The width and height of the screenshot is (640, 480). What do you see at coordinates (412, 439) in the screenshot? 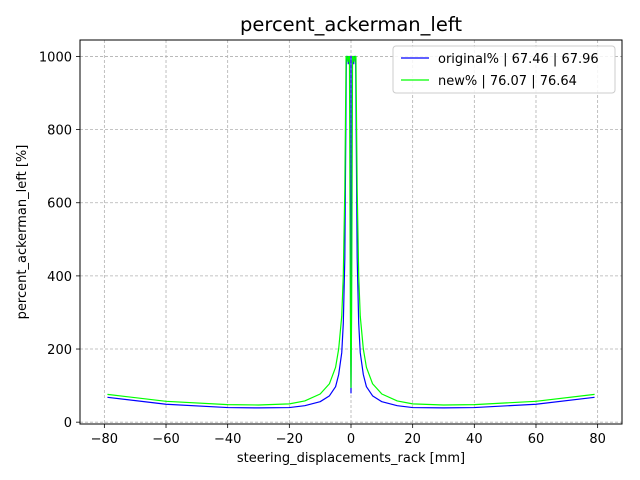
I see `x-tick-label: 20` at bounding box center [412, 439].